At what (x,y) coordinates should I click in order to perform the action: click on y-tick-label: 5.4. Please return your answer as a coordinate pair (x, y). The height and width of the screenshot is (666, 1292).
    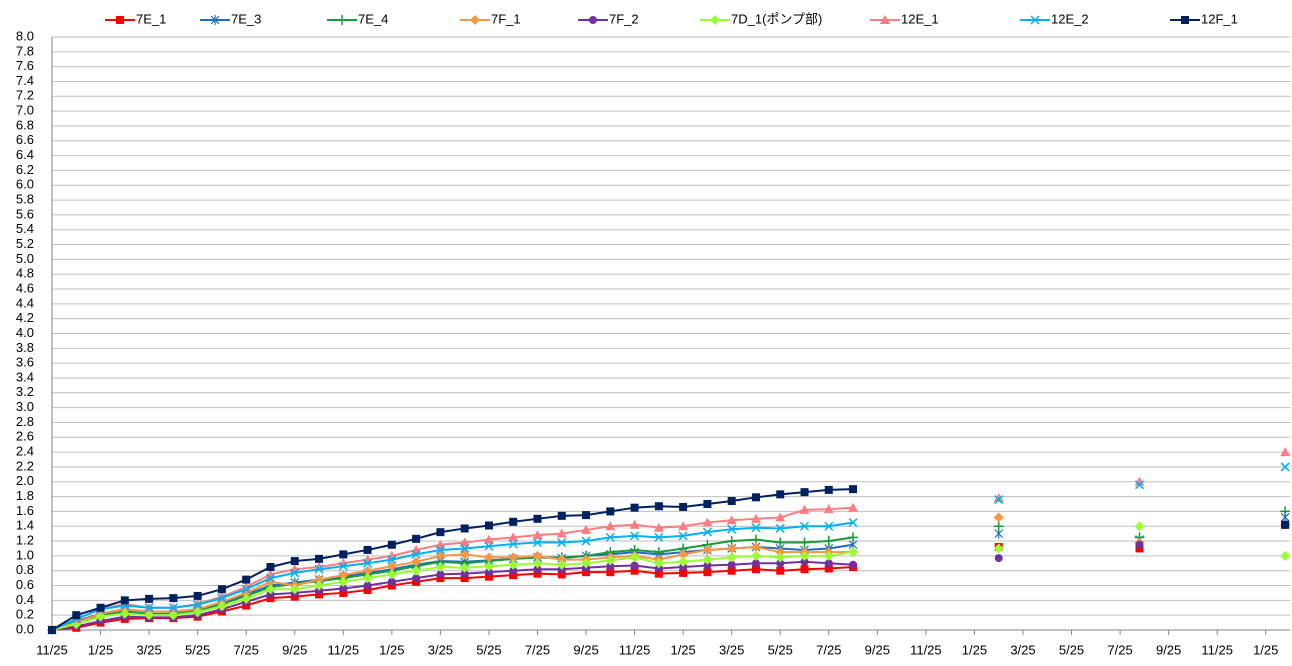
    Looking at the image, I should click on (25, 228).